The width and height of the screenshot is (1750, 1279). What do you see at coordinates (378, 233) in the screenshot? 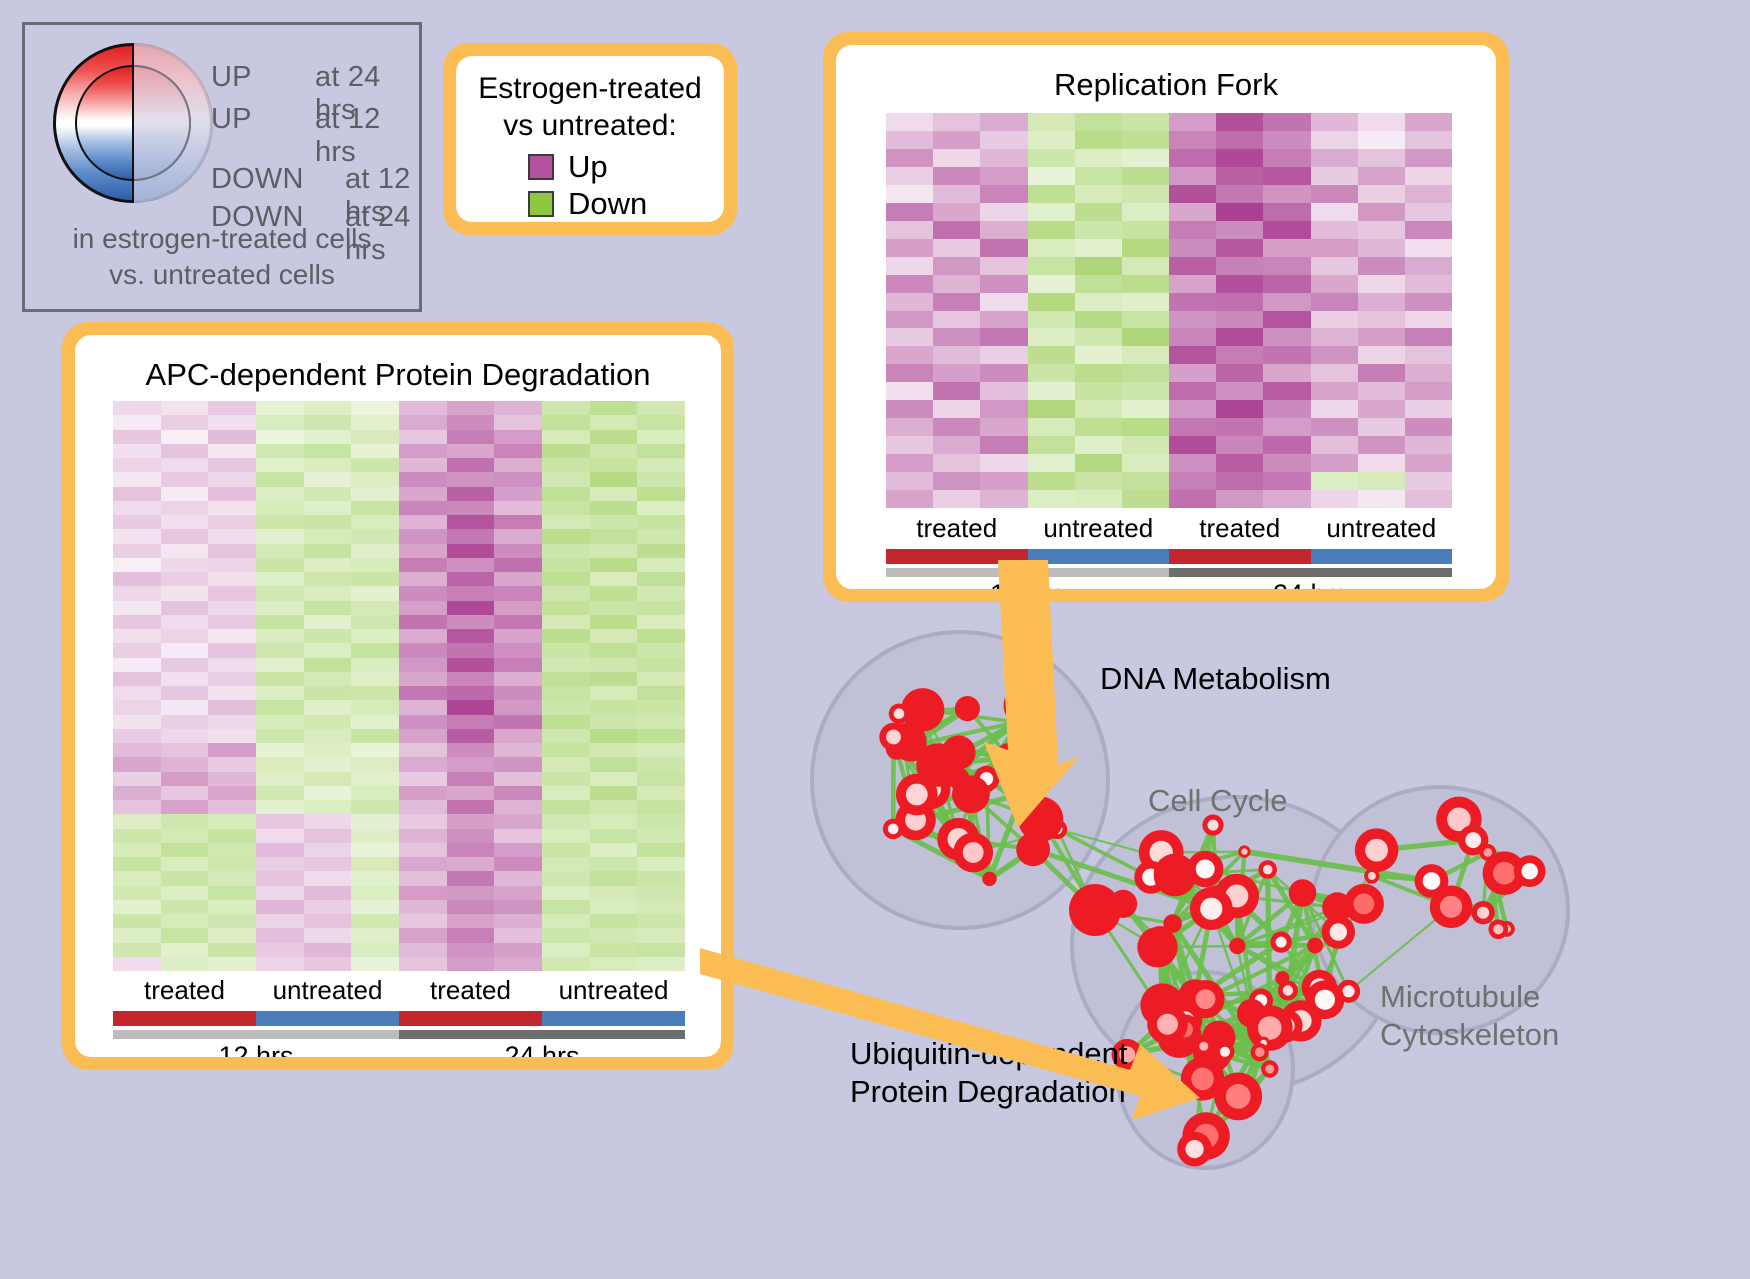
I see `legend-down-24-time: at 24 hrs` at bounding box center [378, 233].